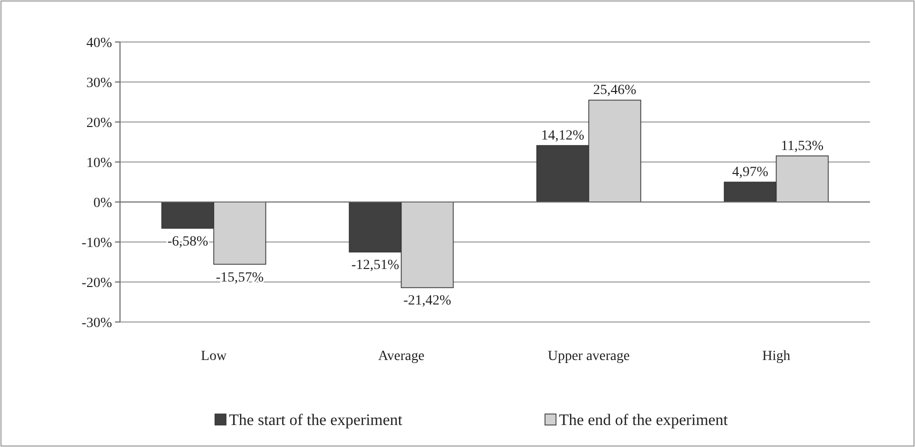 The height and width of the screenshot is (447, 915). Describe the element at coordinates (97, 283) in the screenshot. I see `y-tick-label: -20%` at that location.